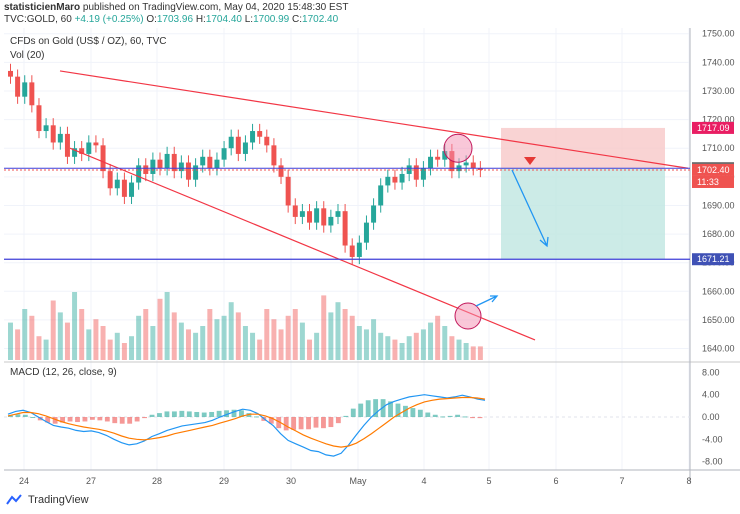 The image size is (740, 514). What do you see at coordinates (358, 481) in the screenshot?
I see `time-tick-label: May` at bounding box center [358, 481].